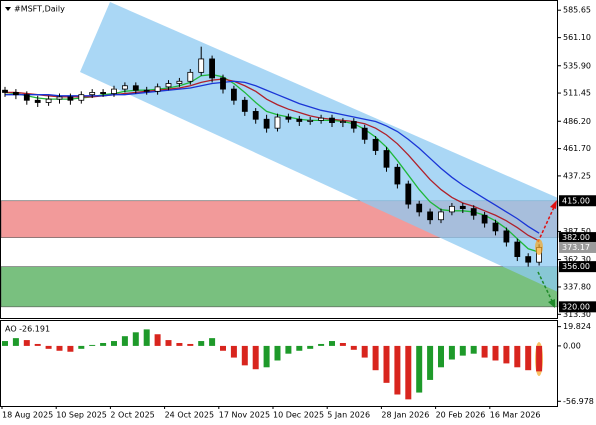 This screenshot has height=425, width=596. I want to click on up-arrow, so click(546, 223).